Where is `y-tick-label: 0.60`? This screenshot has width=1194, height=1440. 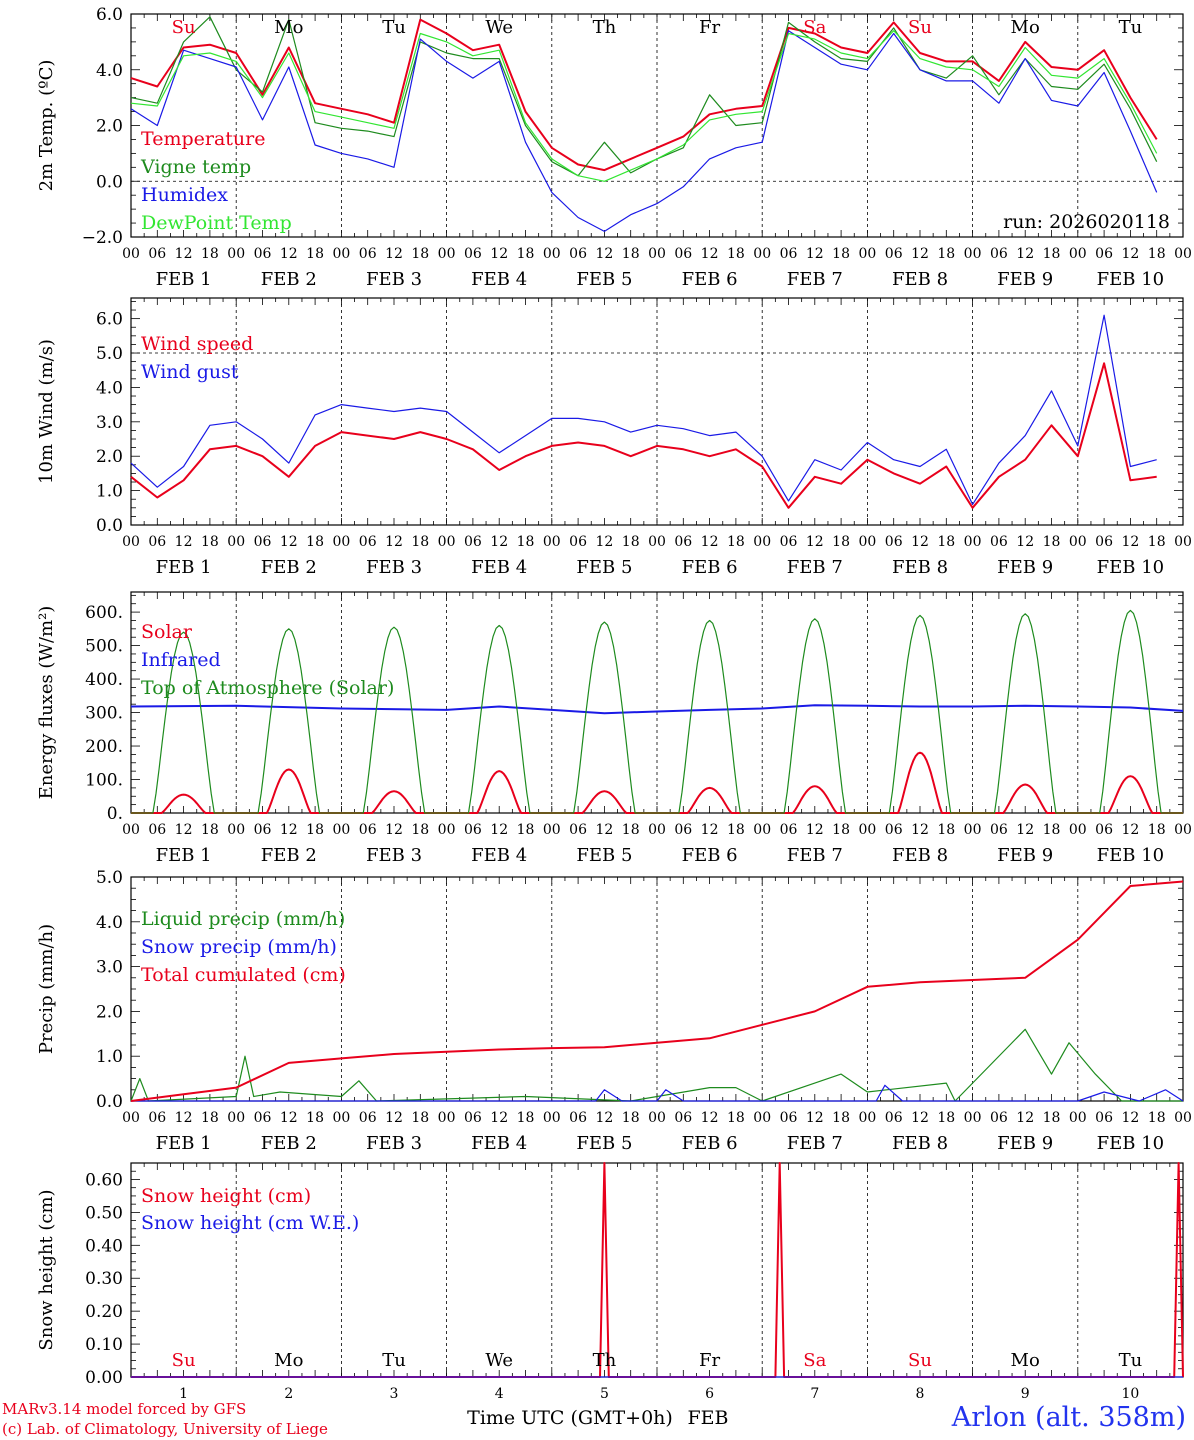 y-tick-label: 0.60 is located at coordinates (104, 1180).